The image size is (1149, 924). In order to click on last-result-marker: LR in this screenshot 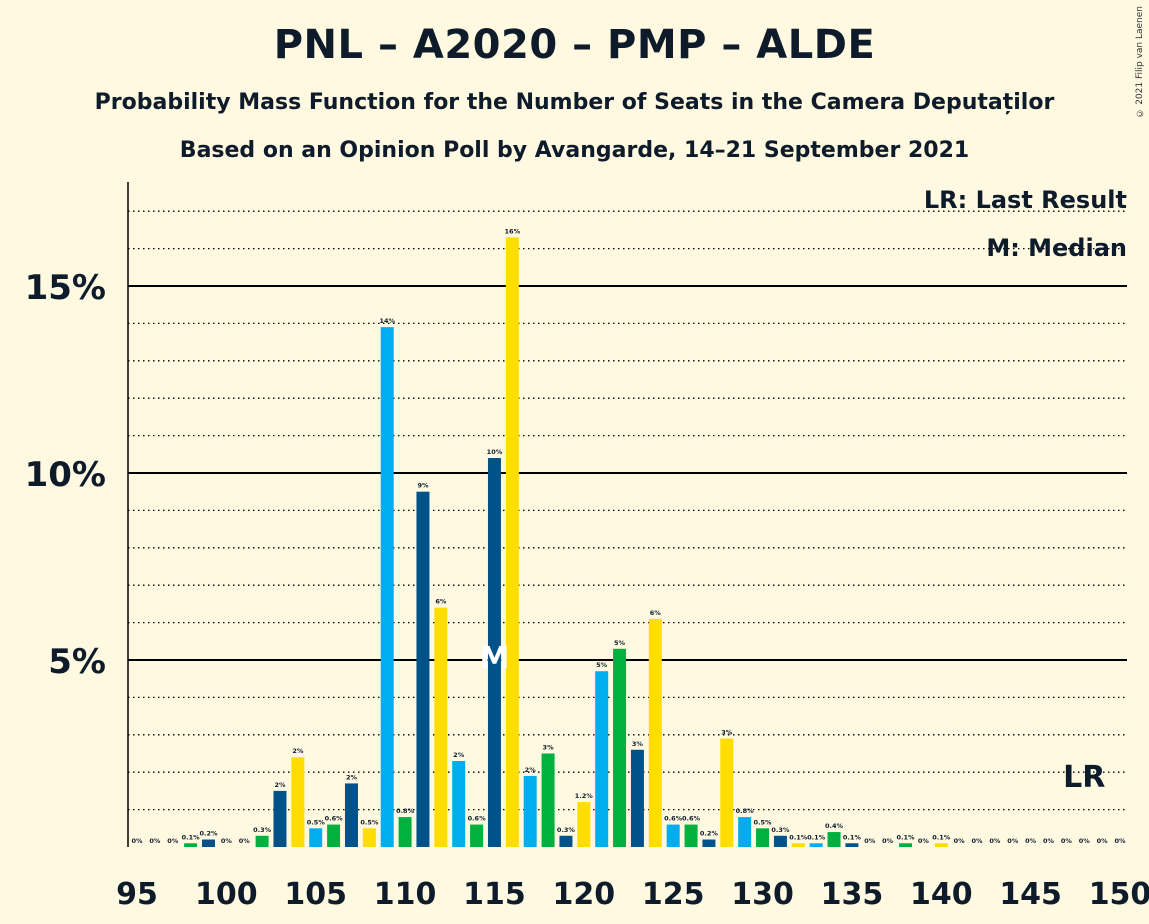, I will do `click(1084, 777)`.